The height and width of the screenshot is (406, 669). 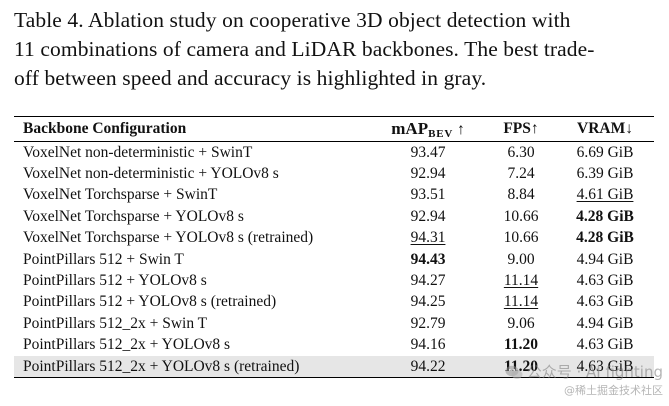 What do you see at coordinates (521, 345) in the screenshot?
I see `cell-fps-best: 11.20` at bounding box center [521, 345].